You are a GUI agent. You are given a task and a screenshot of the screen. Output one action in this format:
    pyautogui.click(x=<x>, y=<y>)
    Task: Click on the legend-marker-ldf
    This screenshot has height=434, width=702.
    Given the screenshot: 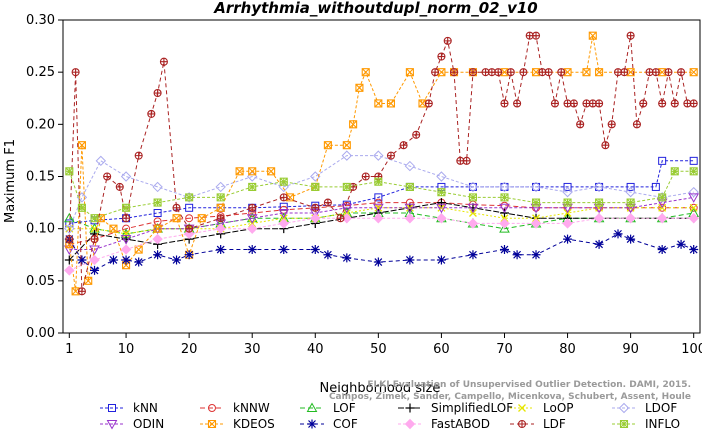 What is the action you would take?
    pyautogui.click(x=522, y=424)
    